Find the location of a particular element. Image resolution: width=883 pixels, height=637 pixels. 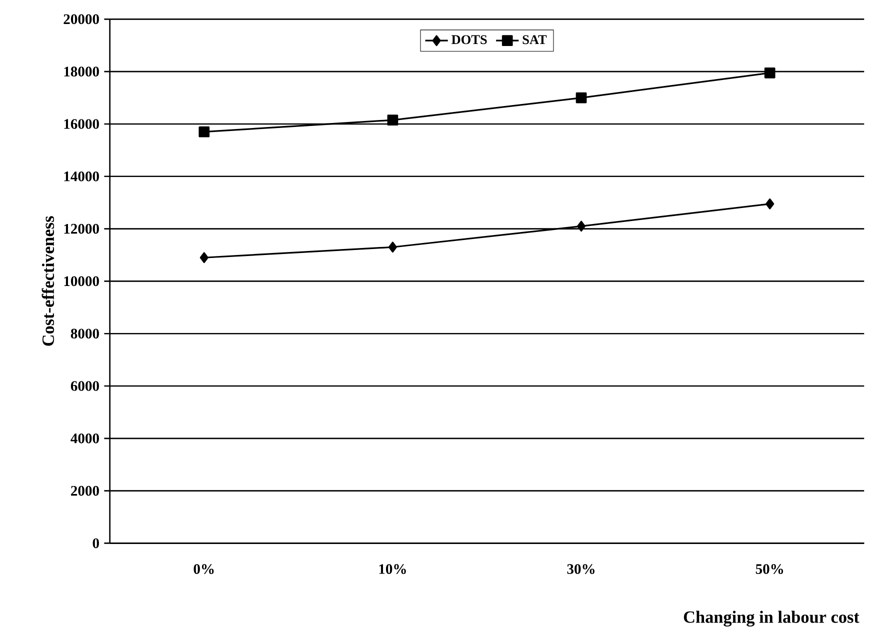

y-tick-label: 10000 is located at coordinates (81, 281).